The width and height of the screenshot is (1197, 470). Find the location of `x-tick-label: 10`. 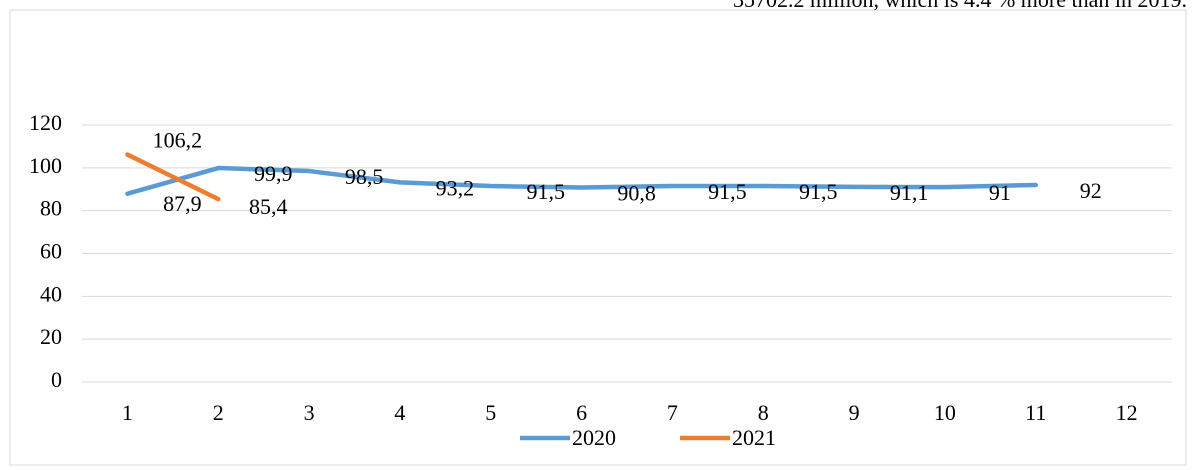

x-tick-label: 10 is located at coordinates (945, 412).